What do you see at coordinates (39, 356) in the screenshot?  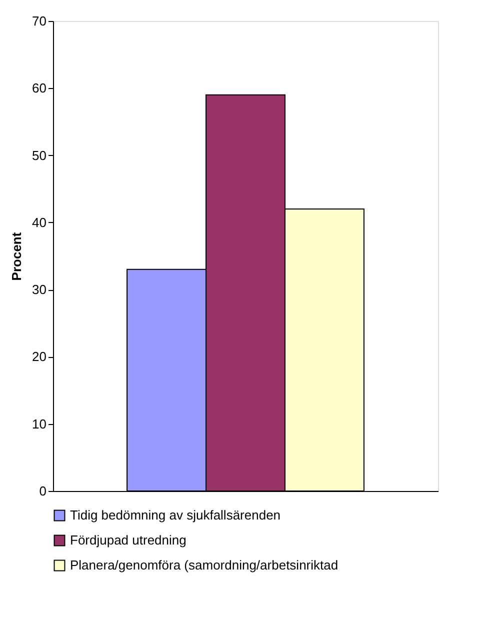 I see `y-tick-label: 20` at bounding box center [39, 356].